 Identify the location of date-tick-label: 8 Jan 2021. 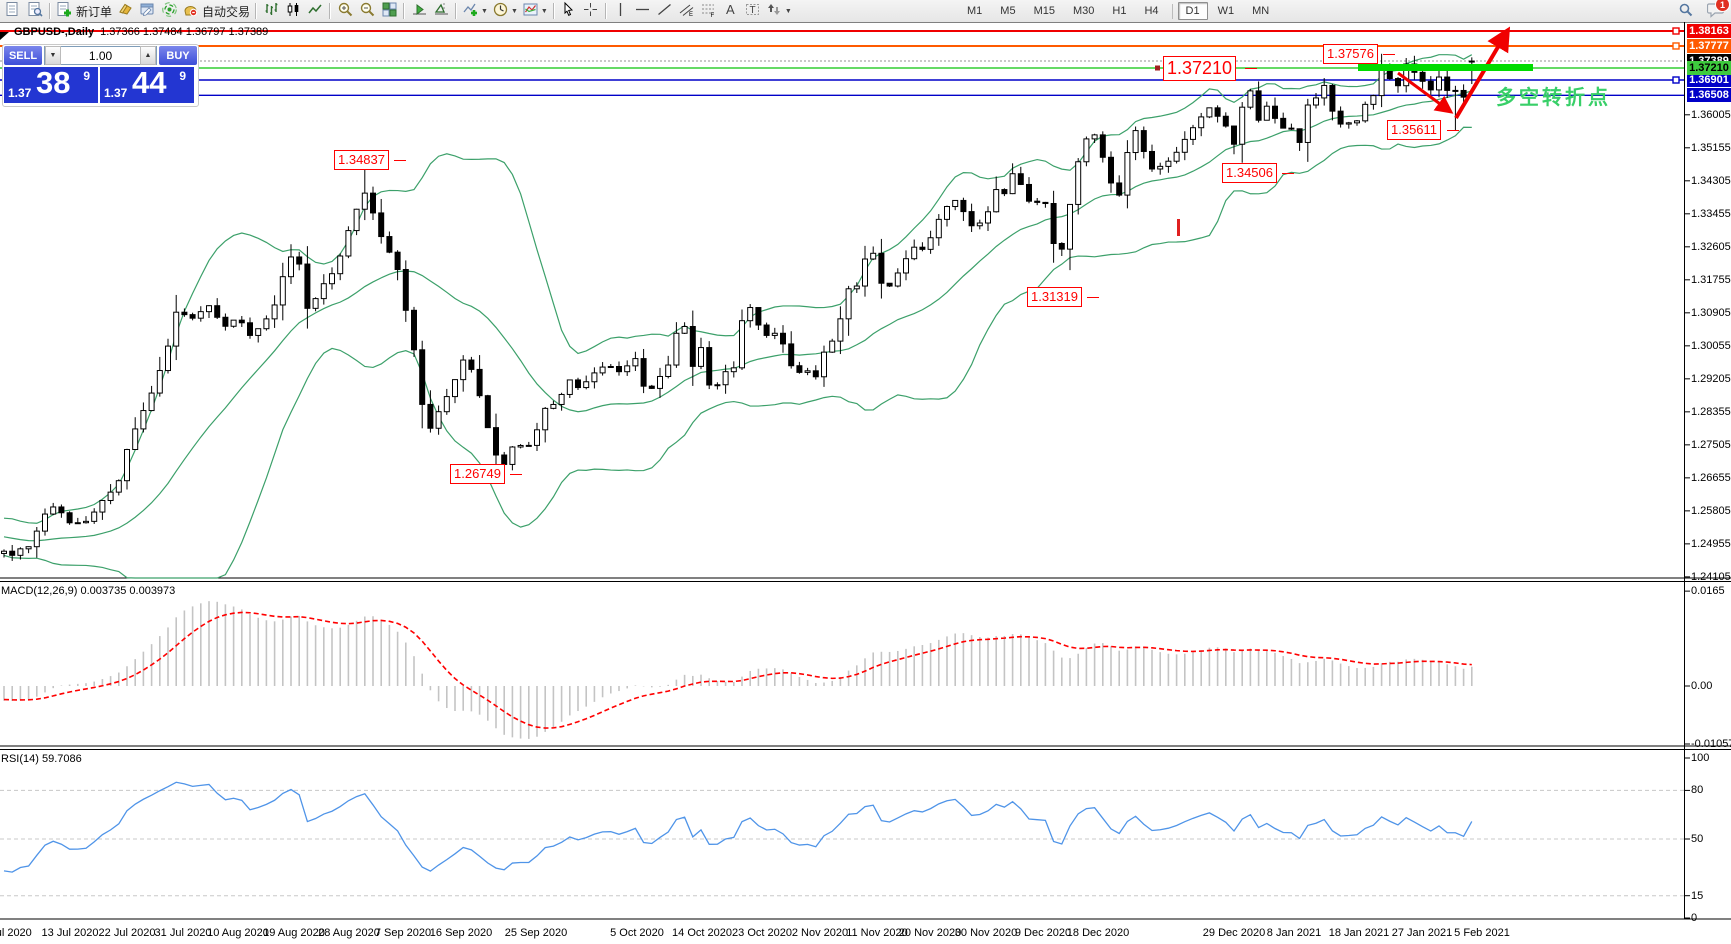
(1294, 933).